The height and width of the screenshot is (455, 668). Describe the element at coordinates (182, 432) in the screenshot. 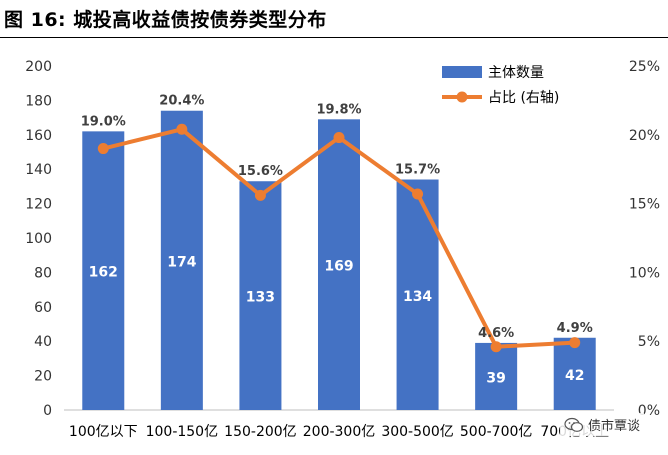

I see `x-tick-label: 100-150亿` at that location.